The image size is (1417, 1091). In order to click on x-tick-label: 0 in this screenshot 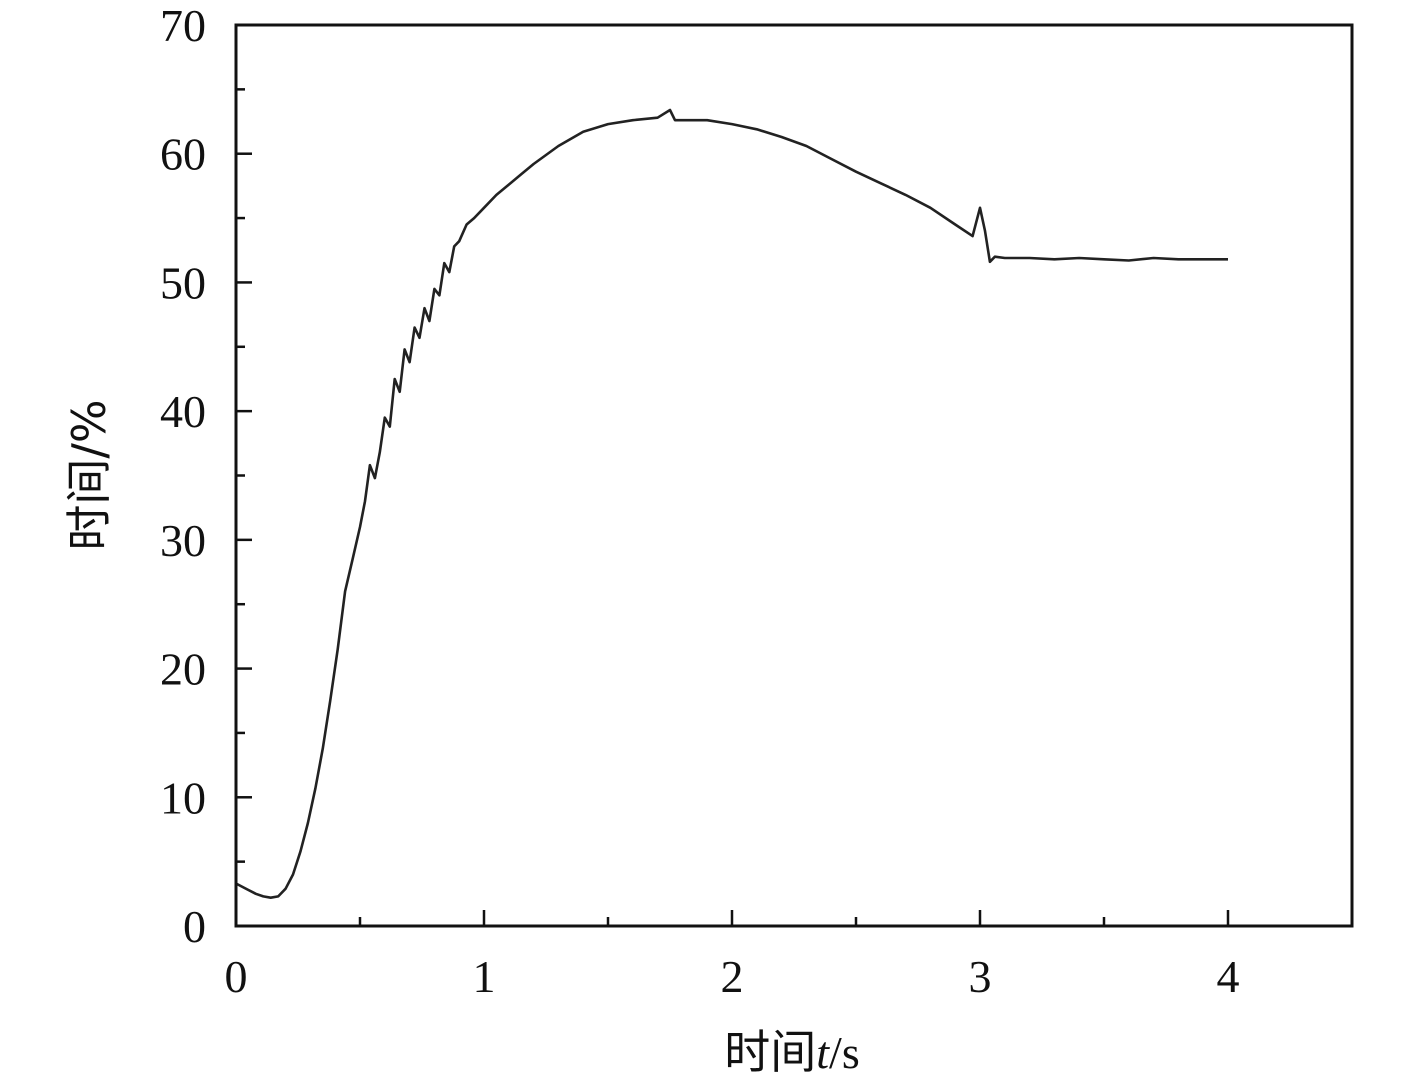, I will do `click(236, 976)`.